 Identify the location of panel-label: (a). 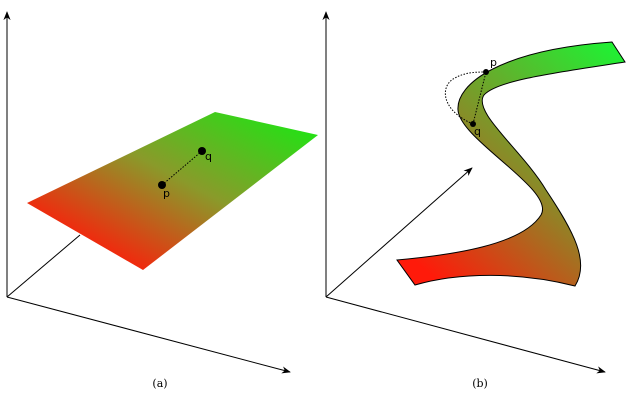
(159, 383).